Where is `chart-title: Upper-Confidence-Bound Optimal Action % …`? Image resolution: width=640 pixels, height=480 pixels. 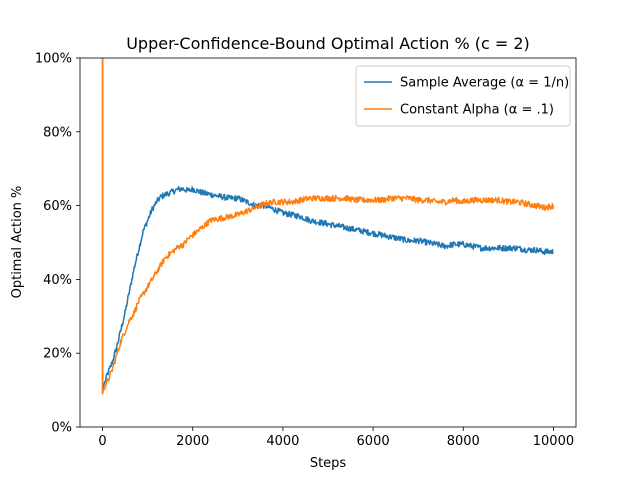
chart-title: Upper-Confidence-Bound Optimal Action % … is located at coordinates (328, 43).